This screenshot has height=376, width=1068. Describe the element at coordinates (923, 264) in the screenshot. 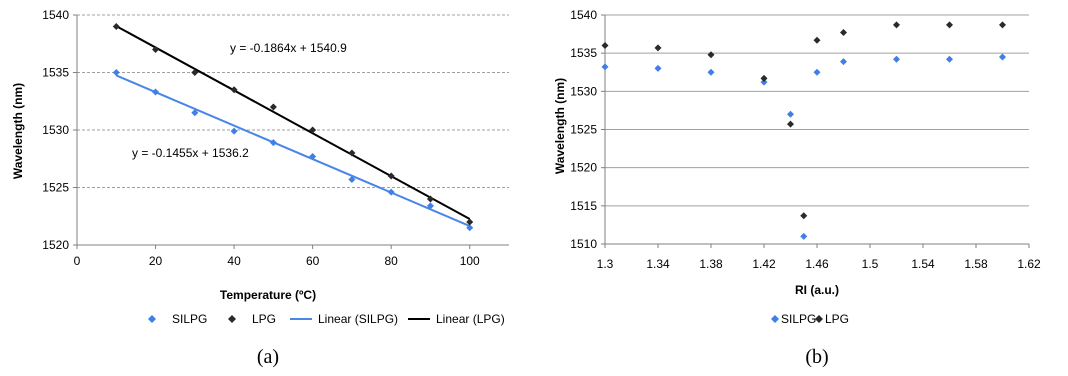

I see `x-tick-label: 1.54` at that location.